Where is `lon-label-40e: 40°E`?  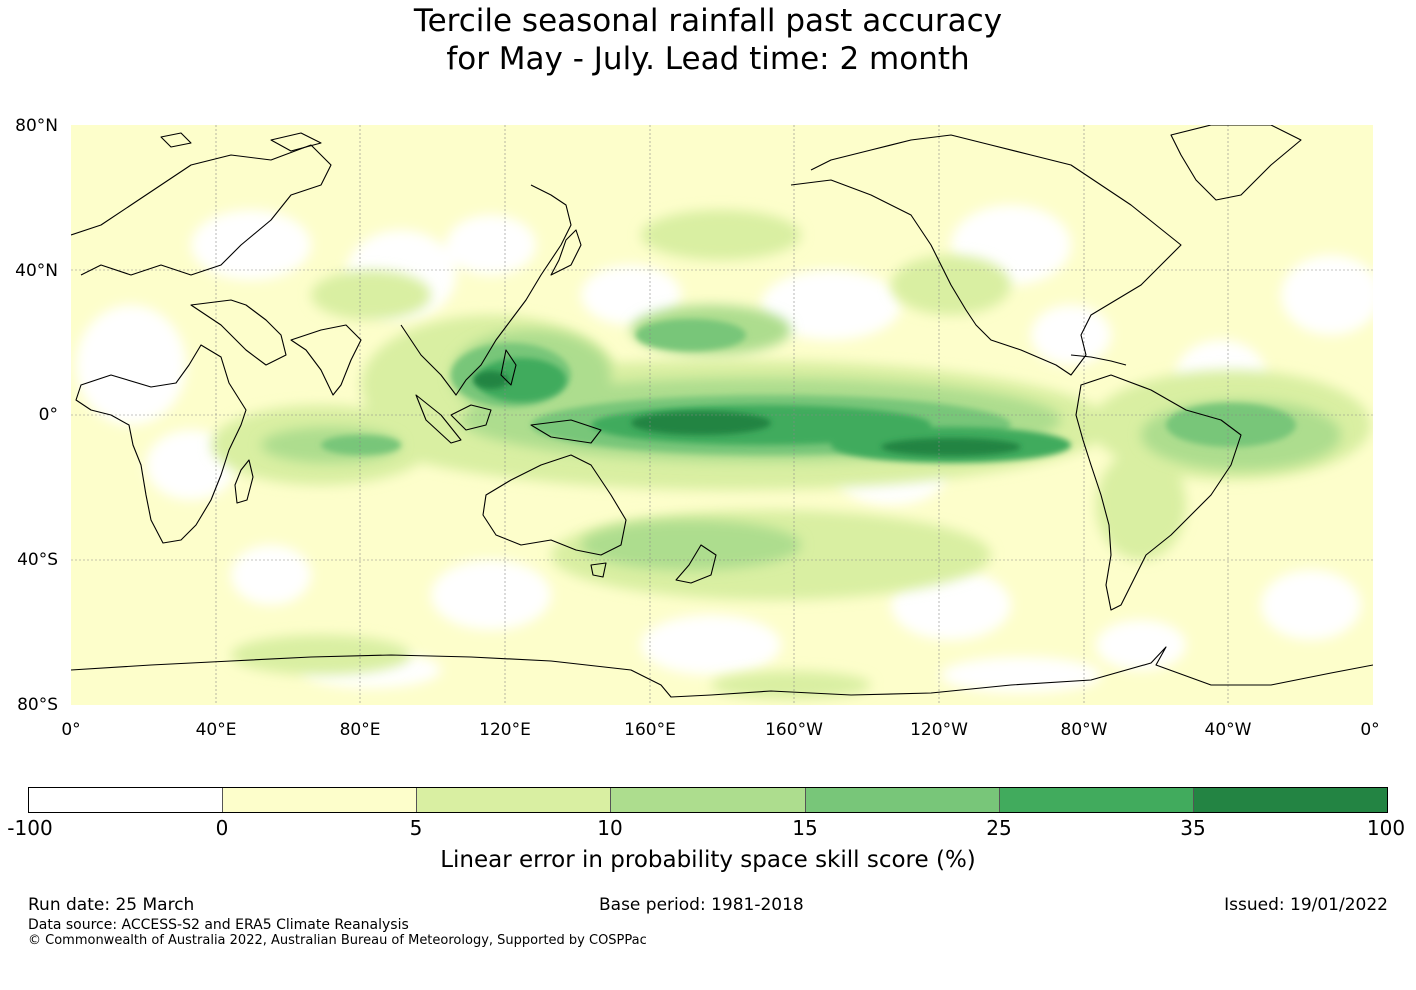 lon-label-40e: 40°E is located at coordinates (216, 730).